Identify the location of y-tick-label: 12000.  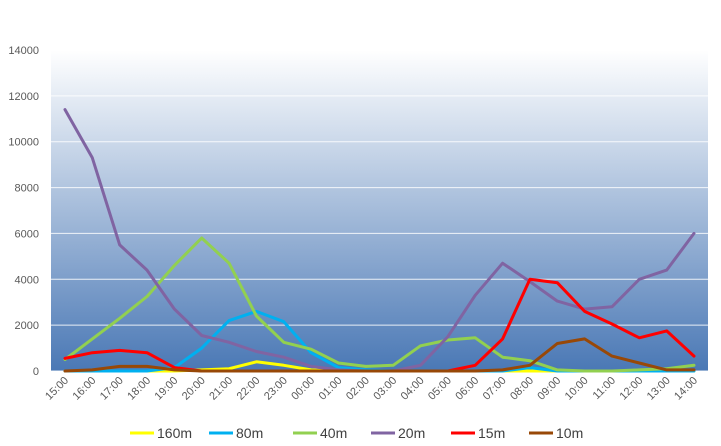
(23, 97).